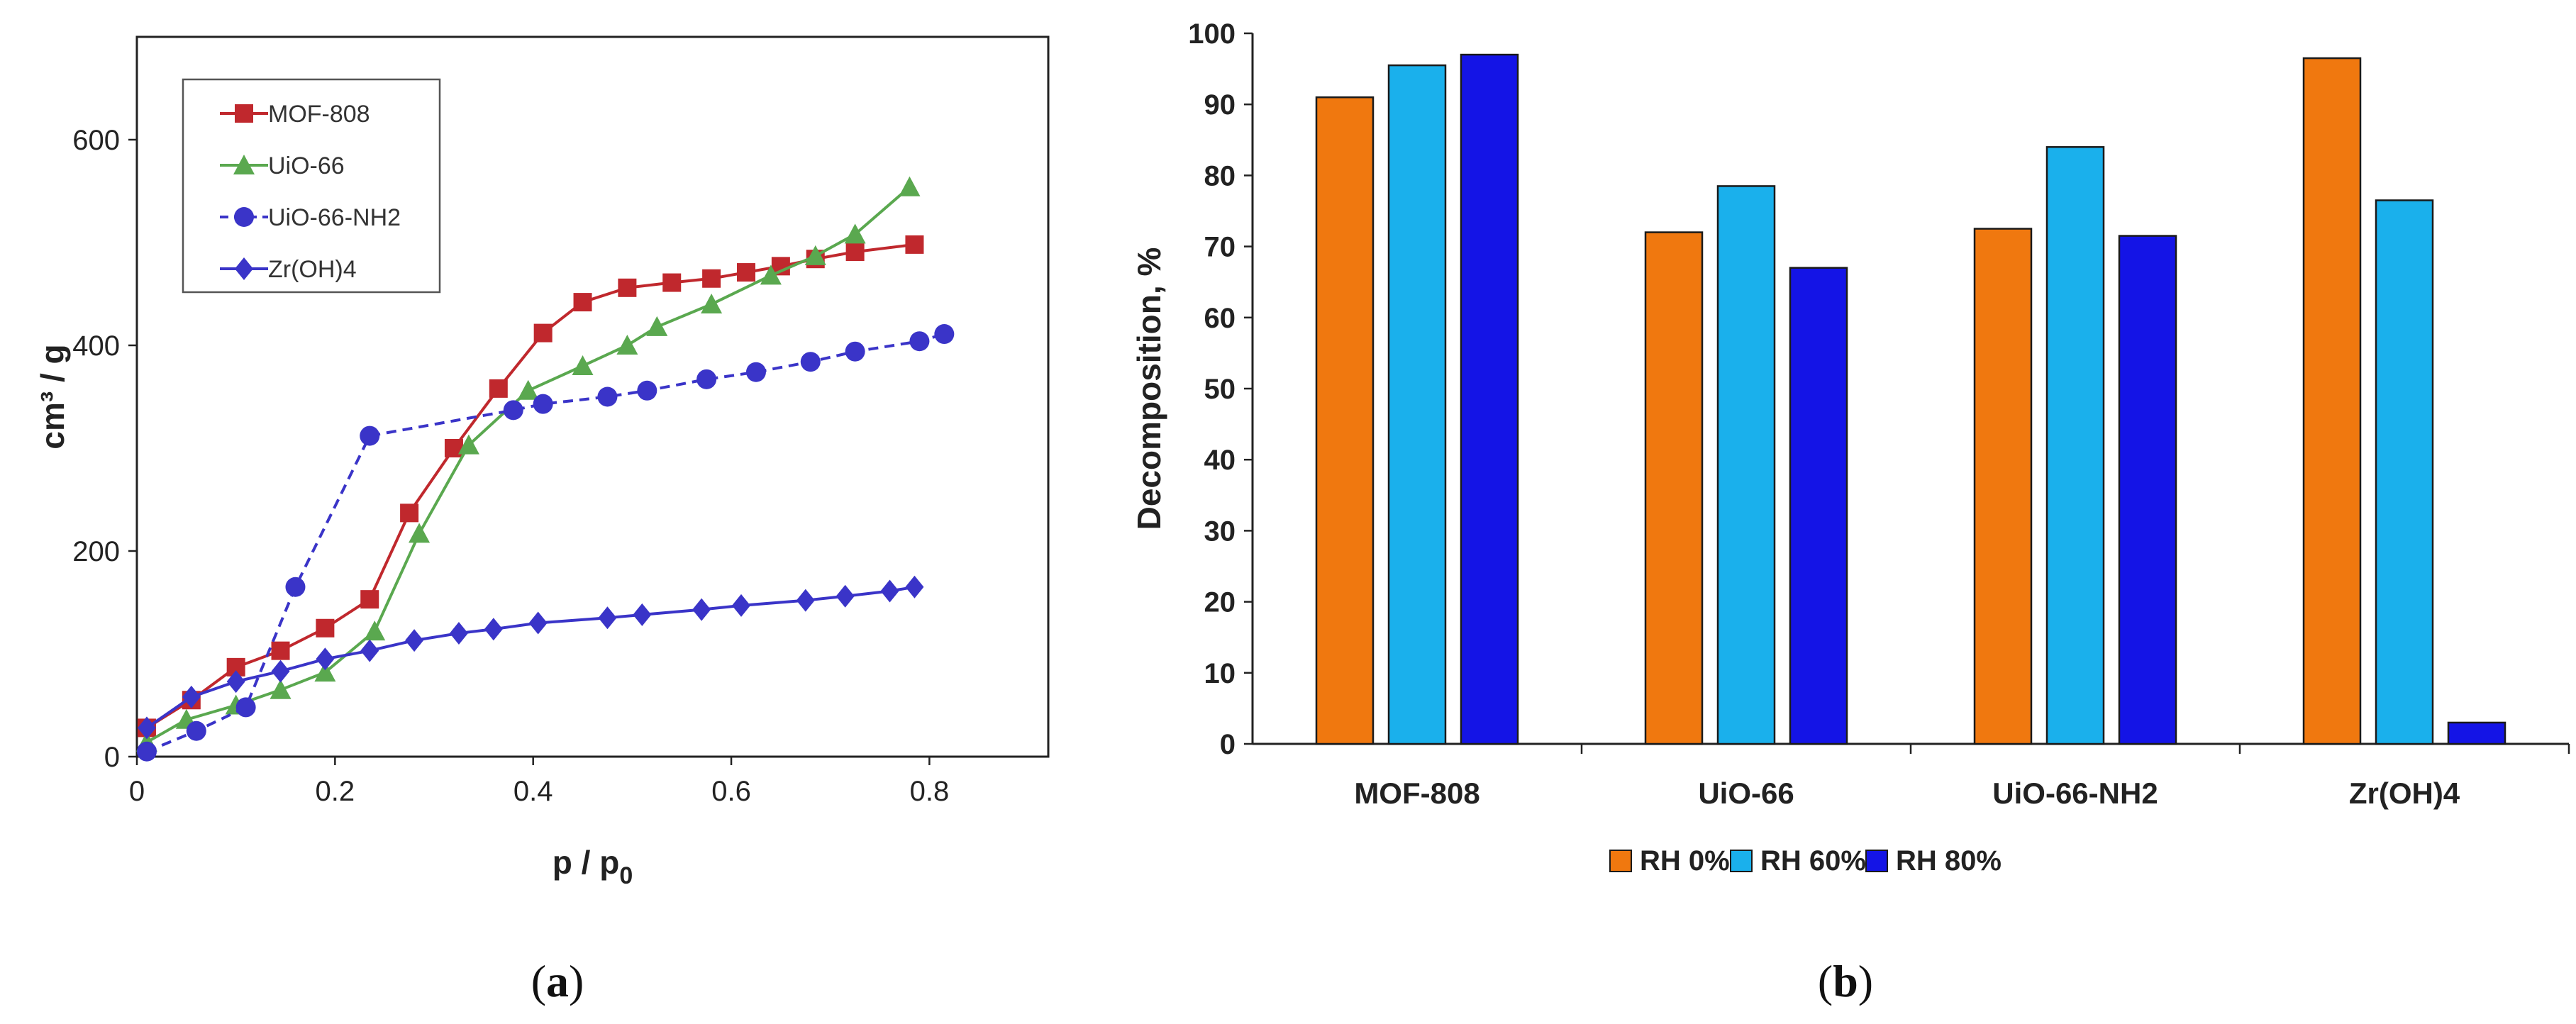 The image size is (2576, 1024). Describe the element at coordinates (1949, 860) in the screenshot. I see `legend-label: RH 80%` at that location.